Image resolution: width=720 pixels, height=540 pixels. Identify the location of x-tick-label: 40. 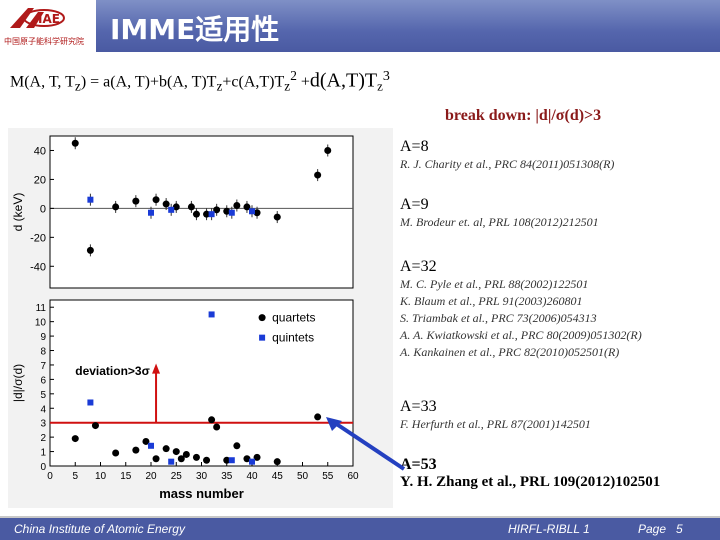
(252, 476).